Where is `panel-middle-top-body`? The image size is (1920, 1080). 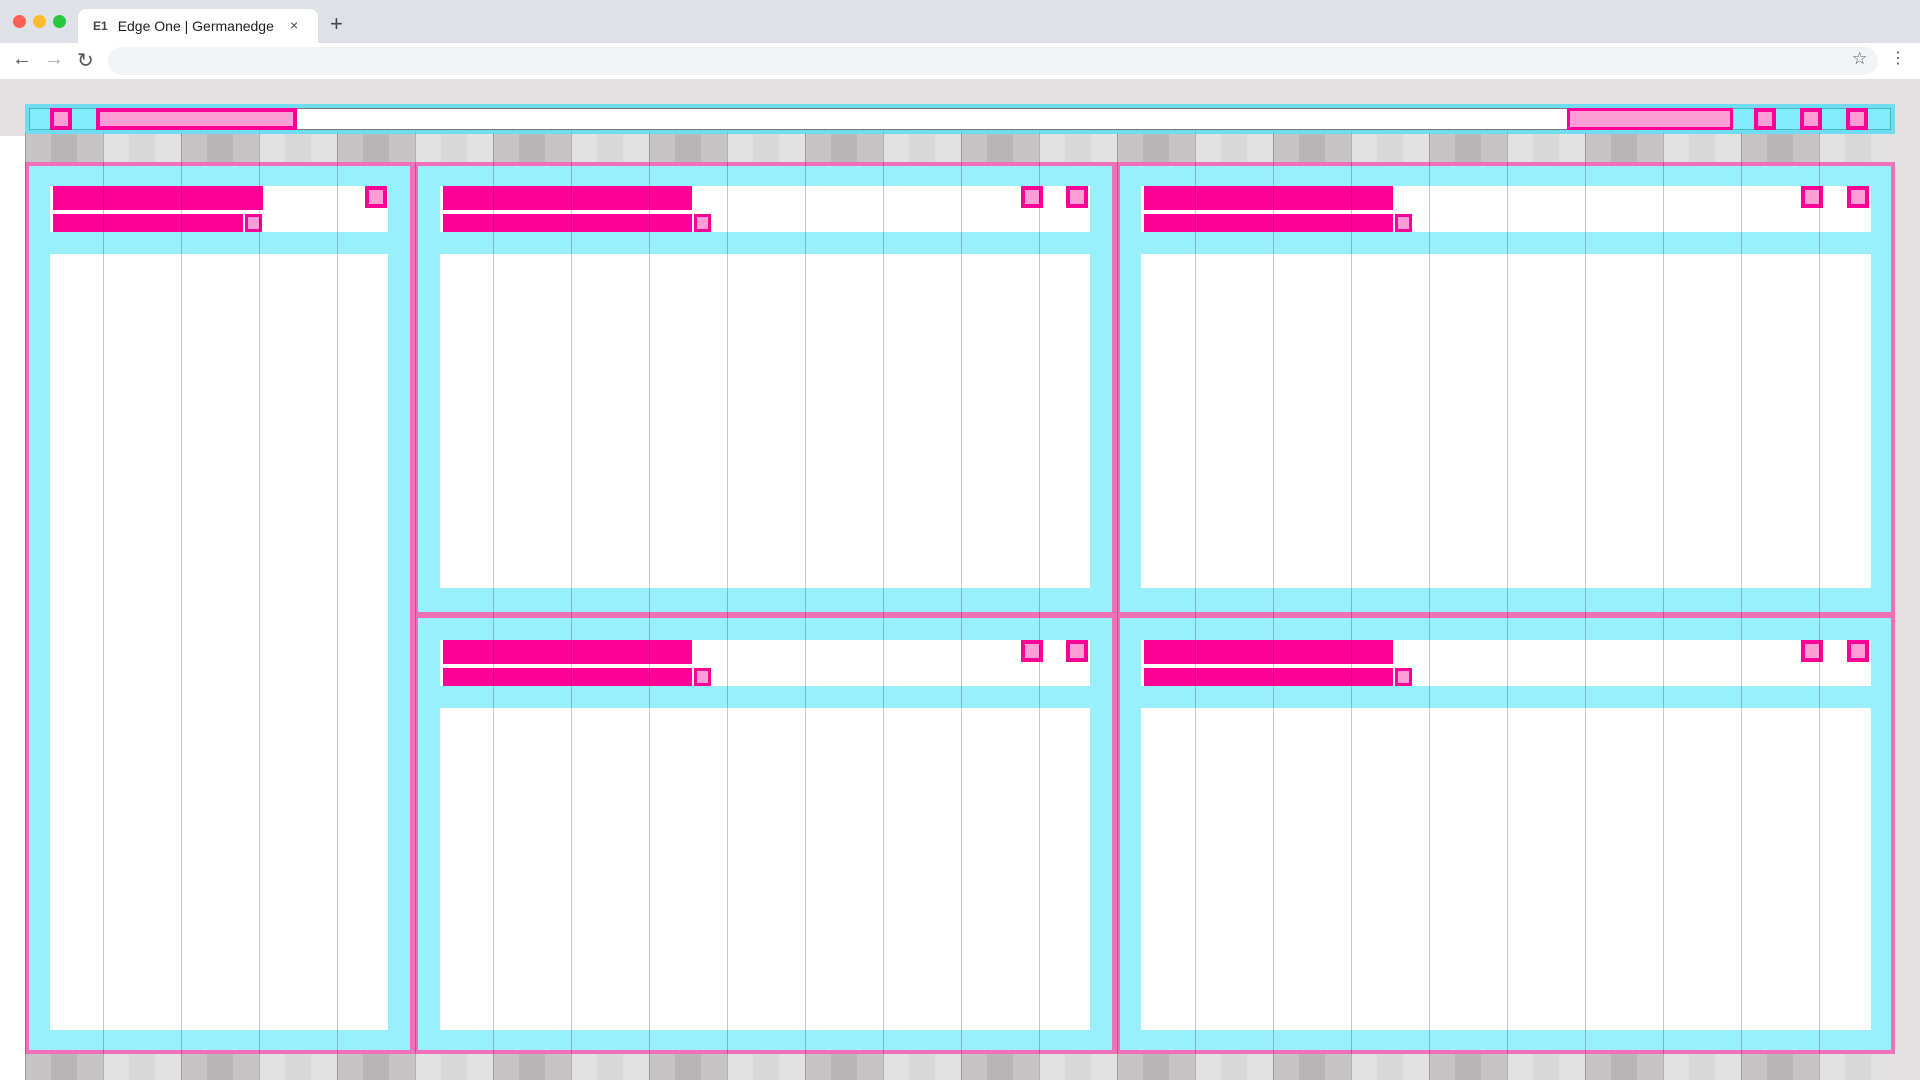 panel-middle-top-body is located at coordinates (765, 421).